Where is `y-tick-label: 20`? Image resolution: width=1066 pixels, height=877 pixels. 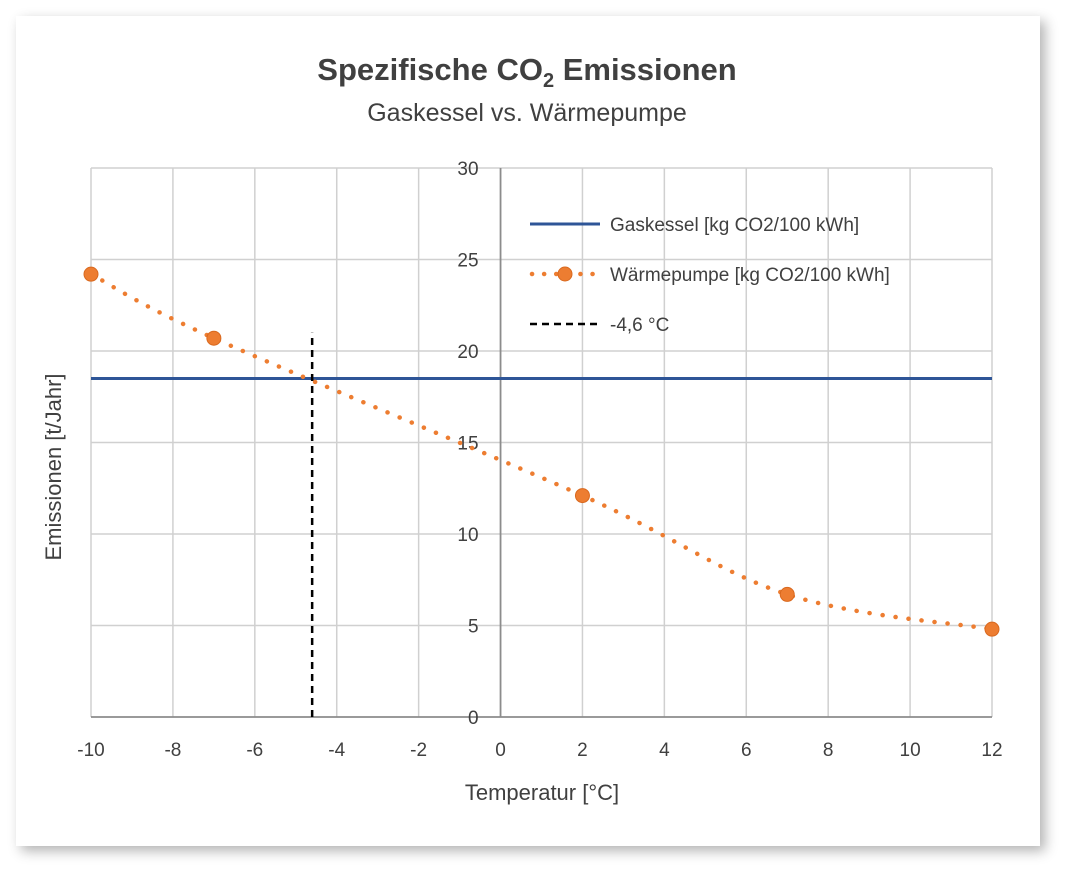 y-tick-label: 20 is located at coordinates (467, 352).